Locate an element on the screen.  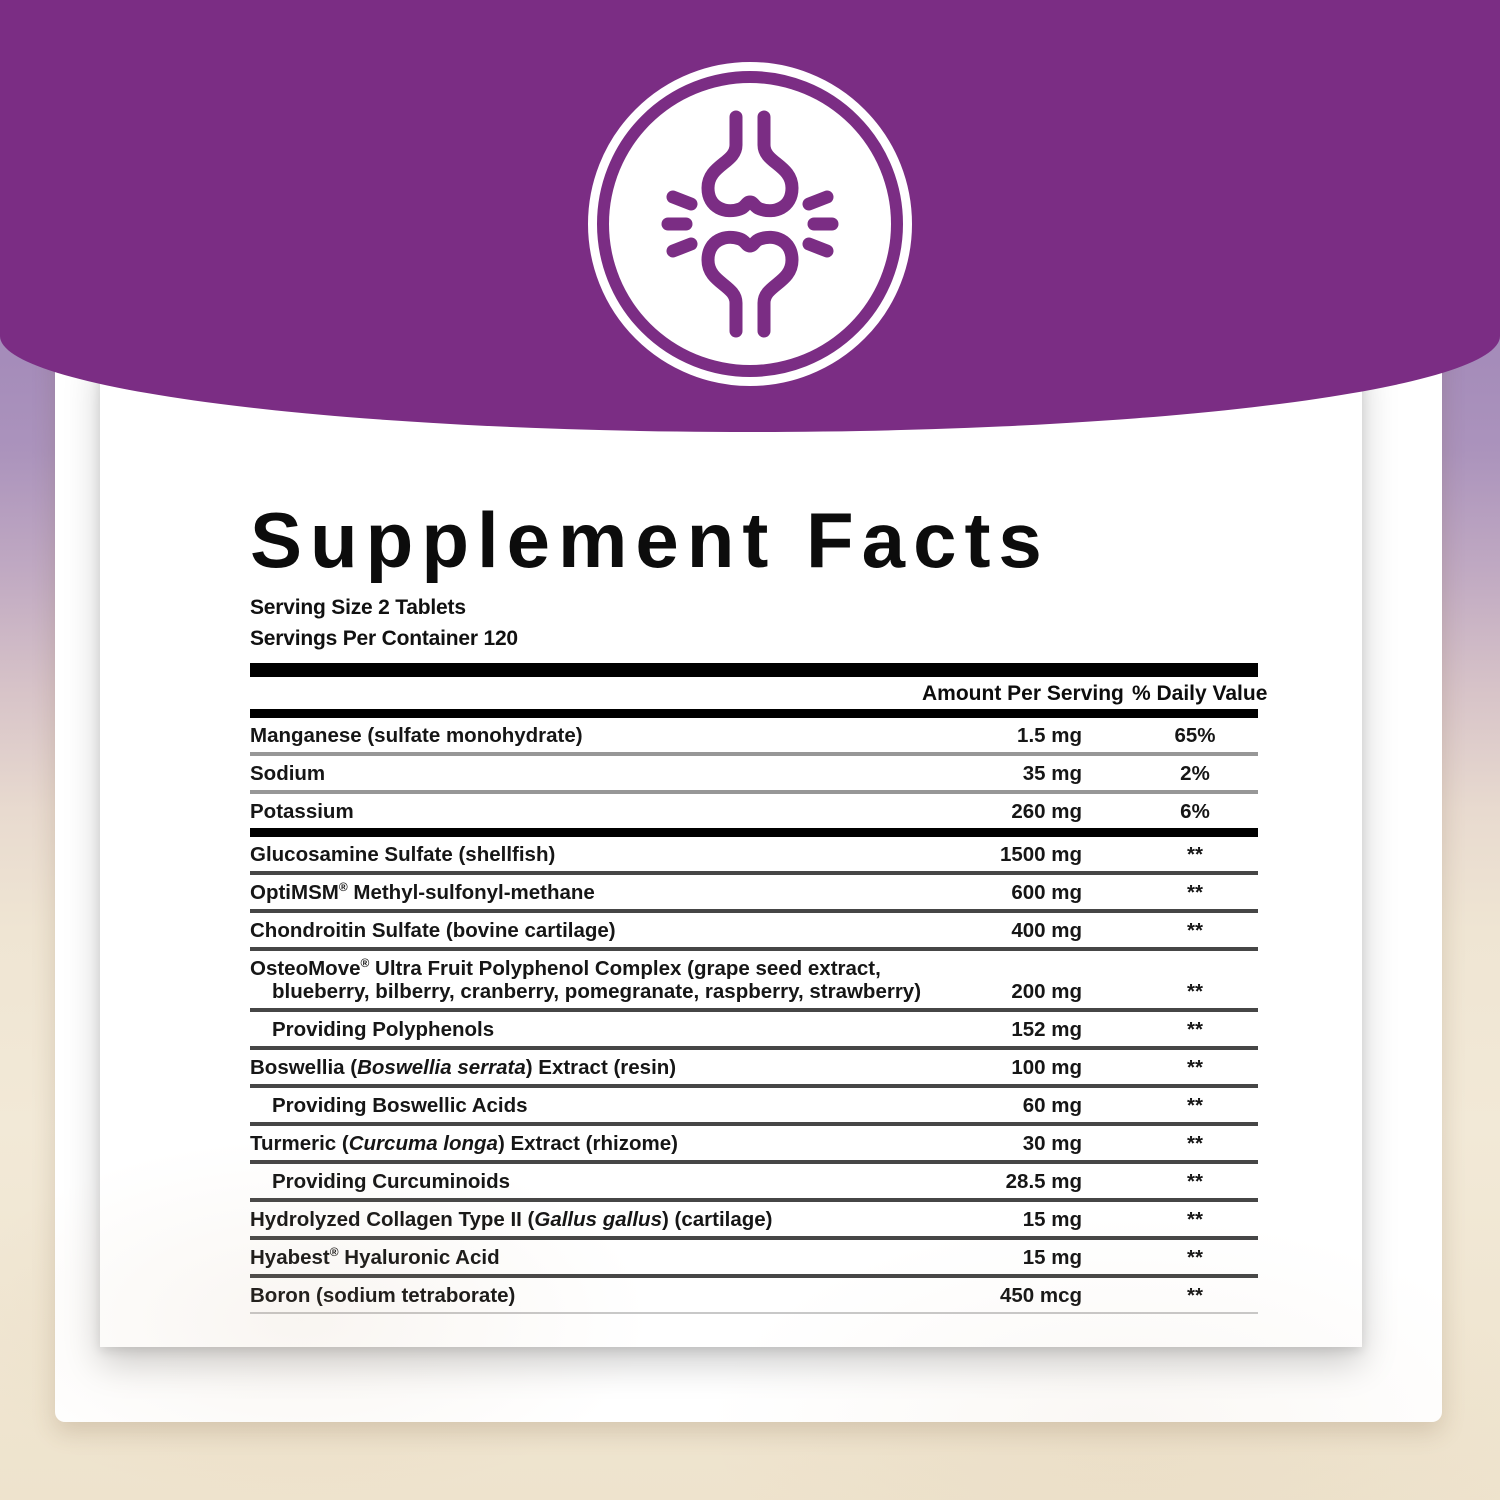
amount-value: 100 mg is located at coordinates (1046, 1067).